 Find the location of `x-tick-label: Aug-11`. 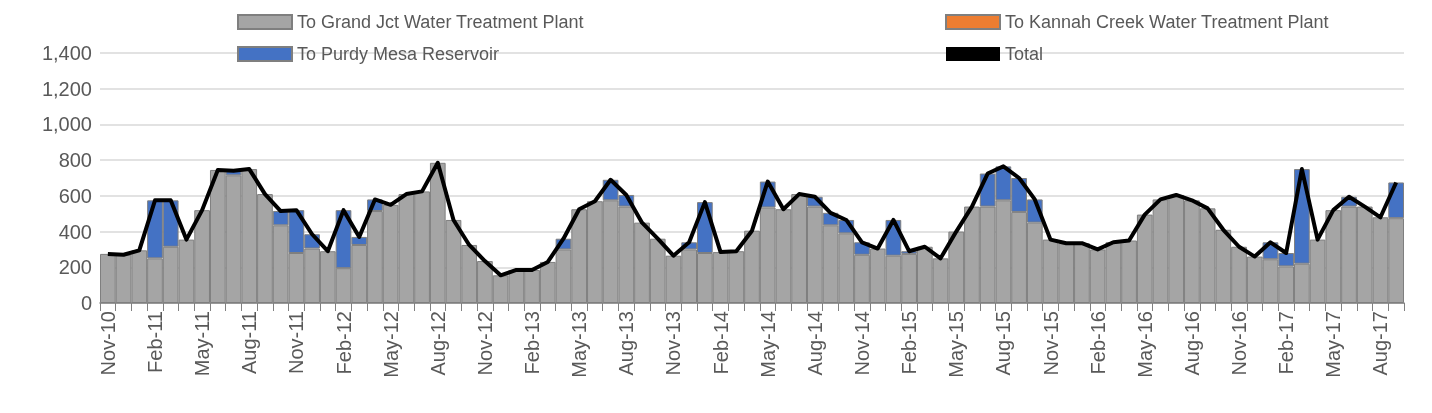

x-tick-label: Aug-11 is located at coordinates (249, 343).